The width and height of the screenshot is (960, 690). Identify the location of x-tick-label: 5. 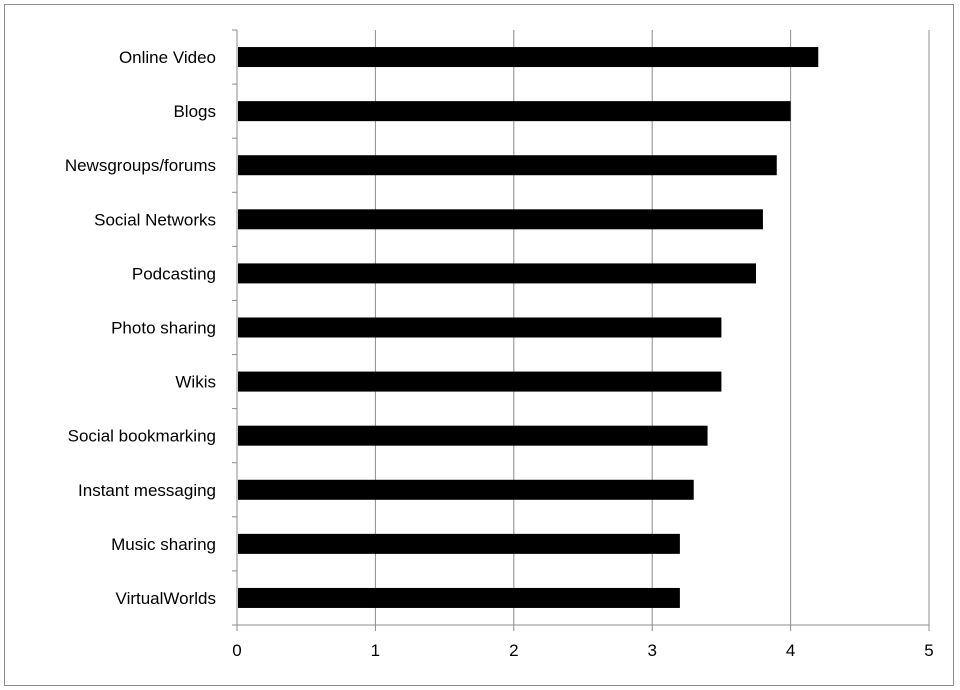
(928, 650).